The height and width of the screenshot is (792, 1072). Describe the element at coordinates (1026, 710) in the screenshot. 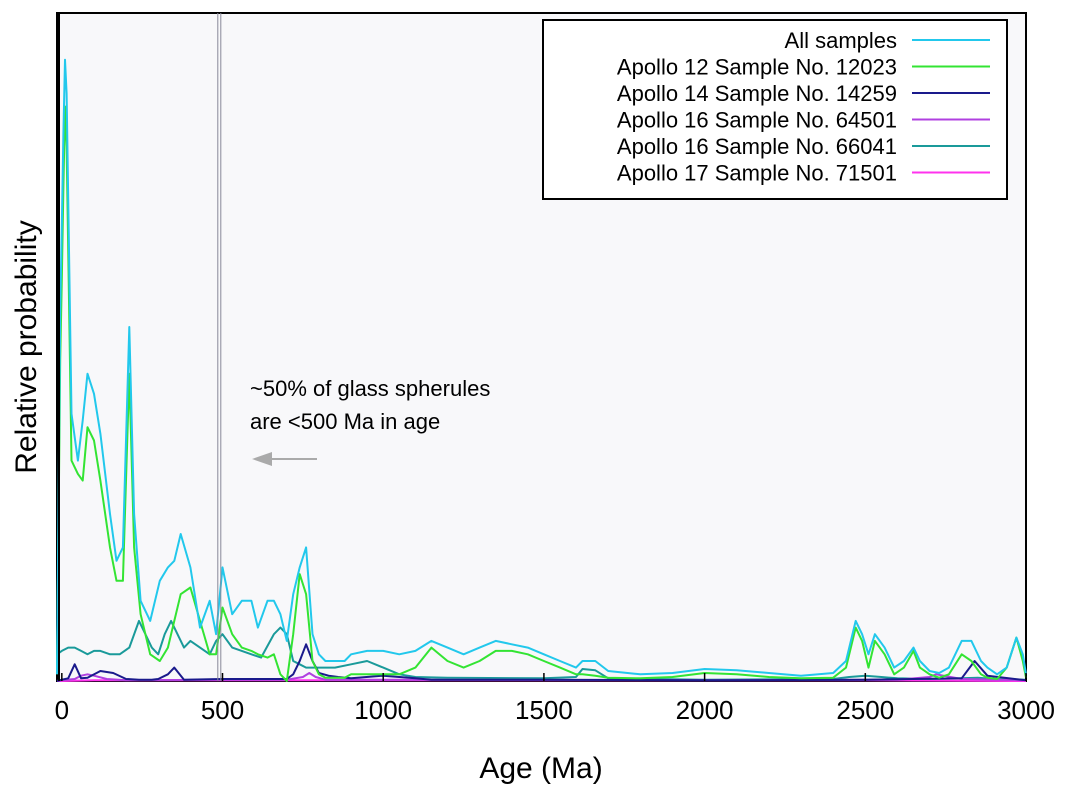

I see `x-tick-label: 3000` at that location.